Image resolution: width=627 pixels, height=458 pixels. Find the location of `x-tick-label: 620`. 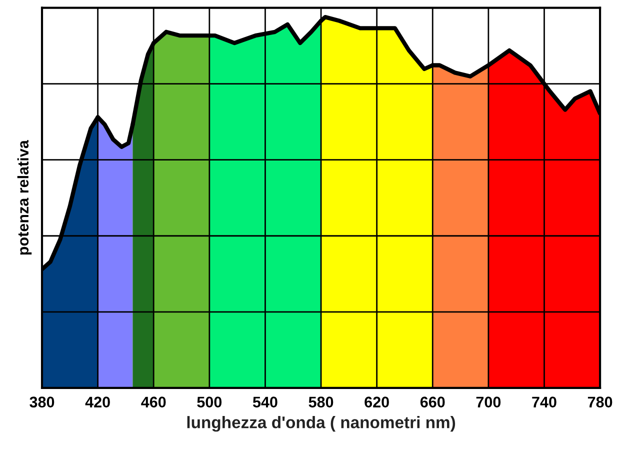

x-tick-label: 620 is located at coordinates (376, 402).